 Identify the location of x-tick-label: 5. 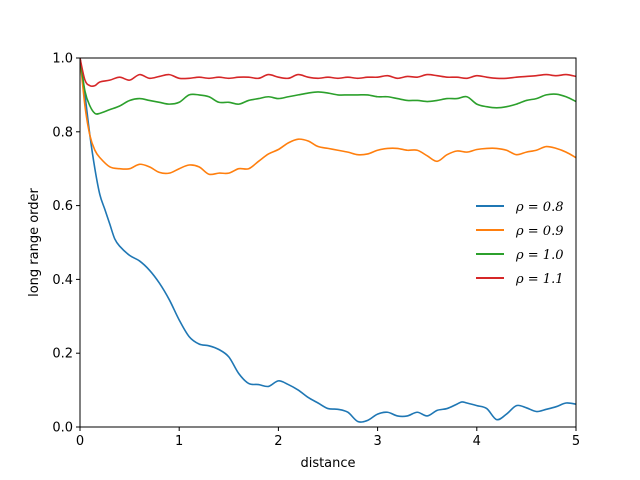
(576, 441).